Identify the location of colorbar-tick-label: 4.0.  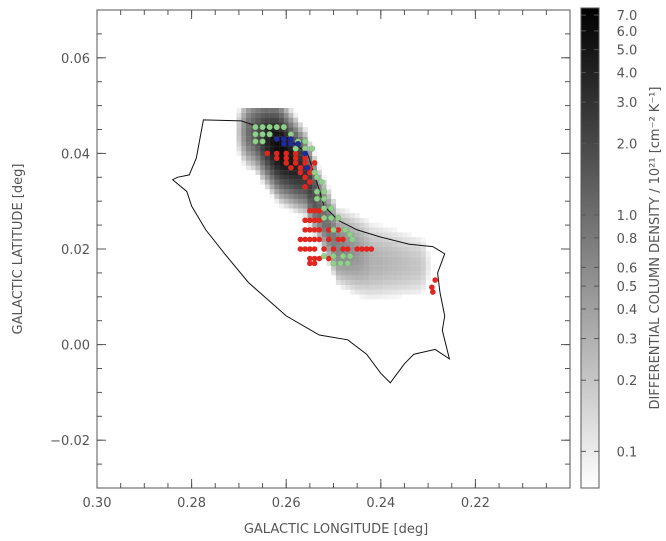
(627, 74).